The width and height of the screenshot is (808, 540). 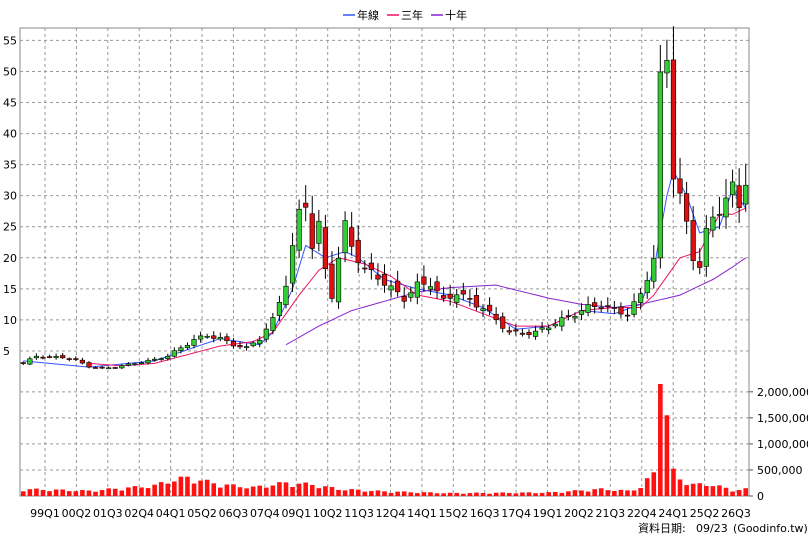 I want to click on time-tick-label: 20Q2, so click(x=579, y=513).